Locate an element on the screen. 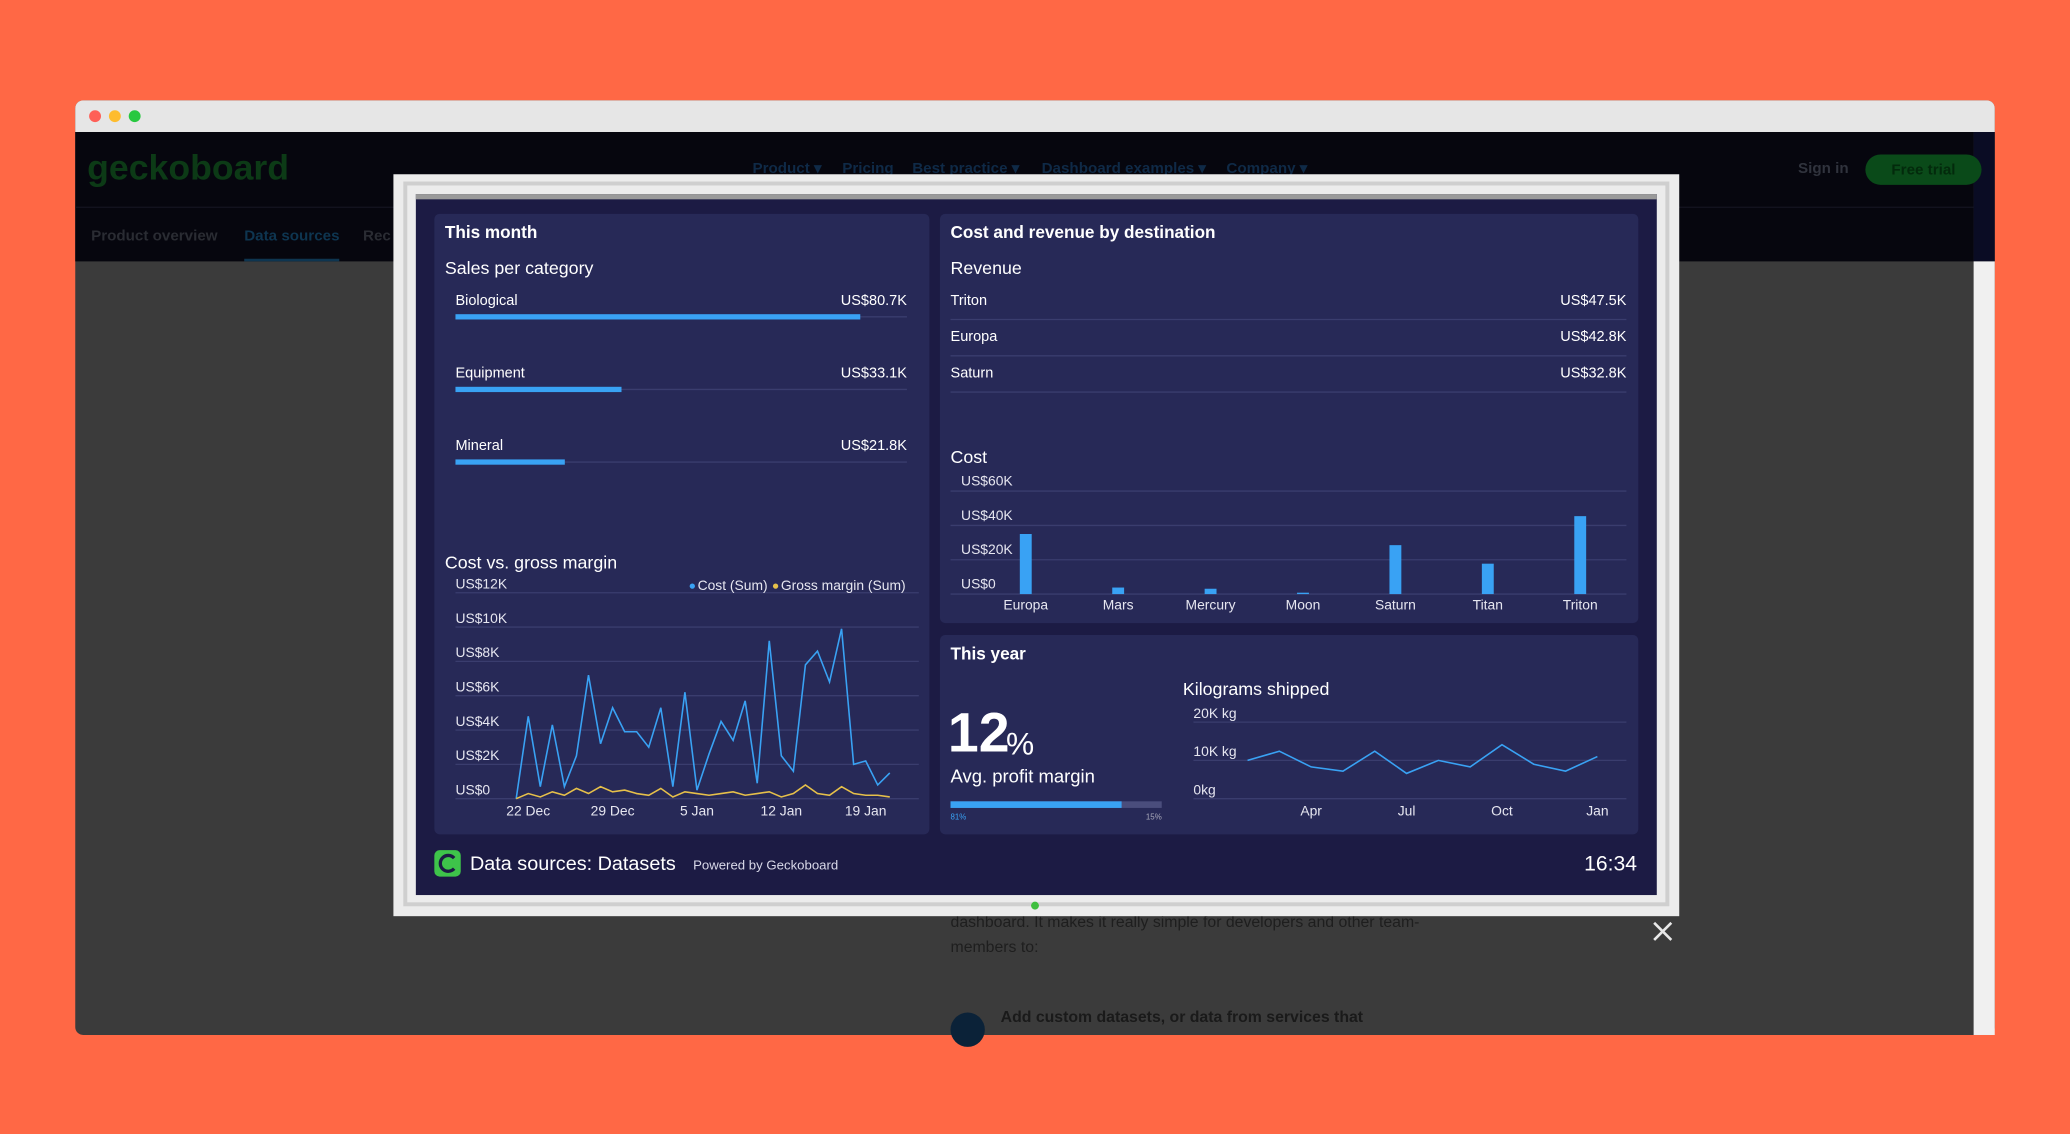  x-tick-label: 22 Dec is located at coordinates (528, 811).